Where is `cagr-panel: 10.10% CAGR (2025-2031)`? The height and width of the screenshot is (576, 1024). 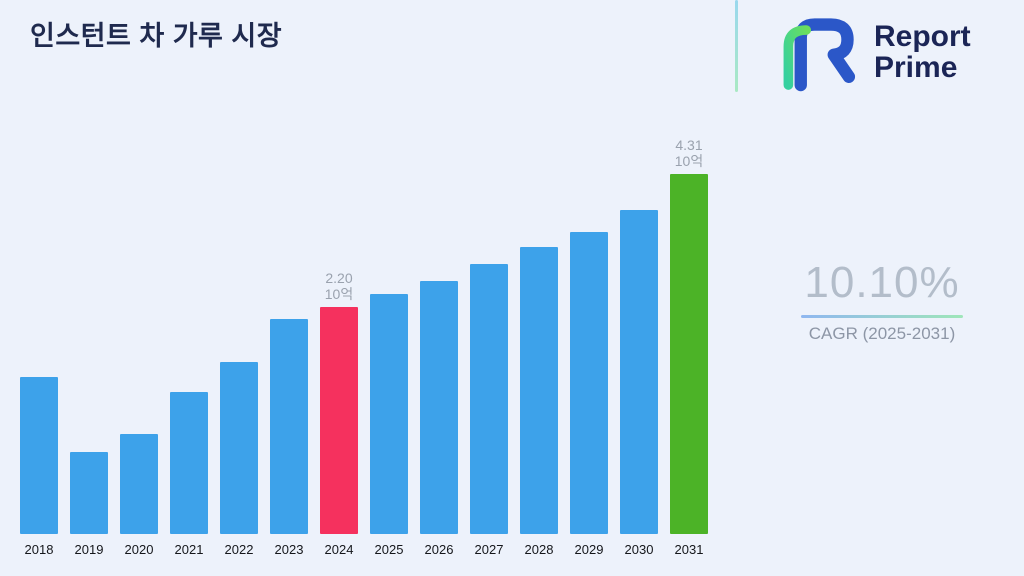
cagr-panel: 10.10% CAGR (2025-2031) is located at coordinates (882, 301).